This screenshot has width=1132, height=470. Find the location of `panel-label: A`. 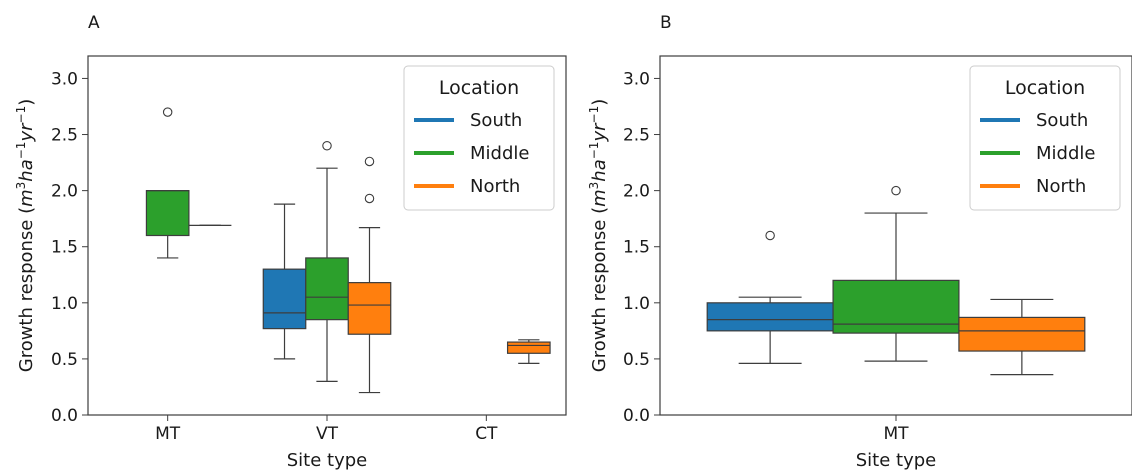

panel-label: A is located at coordinates (94, 23).